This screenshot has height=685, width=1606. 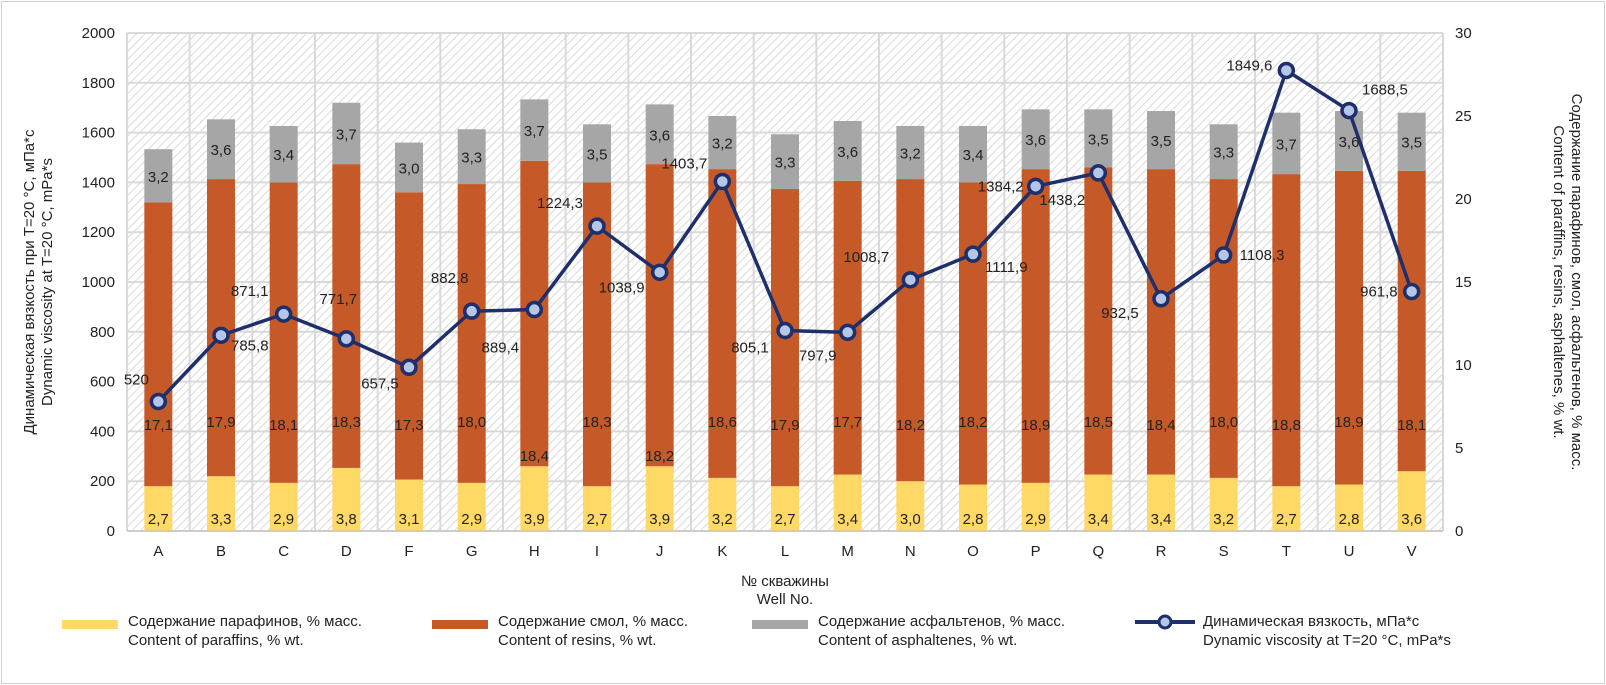 I want to click on viscosity-data-label: 520, so click(x=136, y=380).